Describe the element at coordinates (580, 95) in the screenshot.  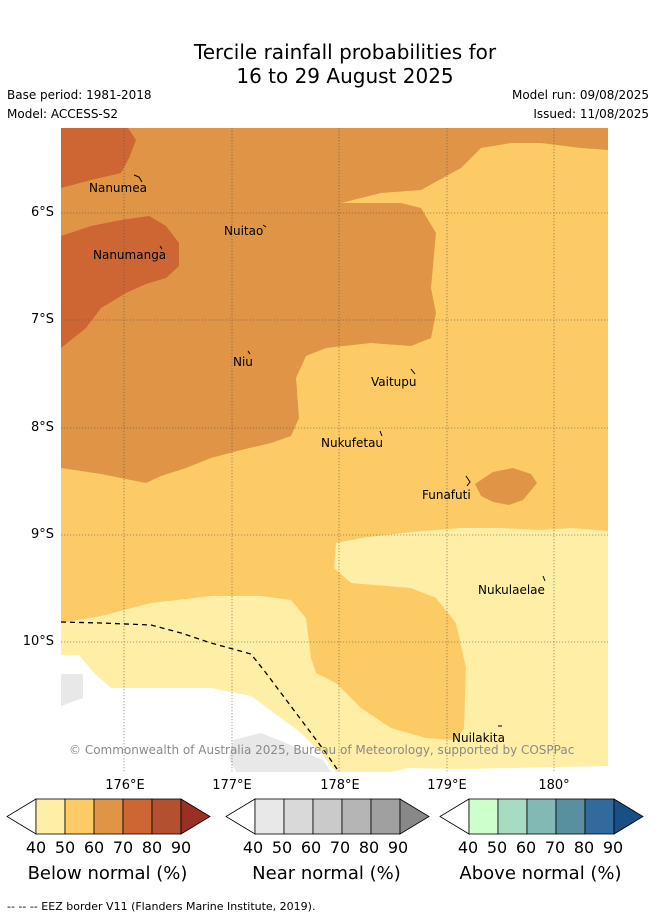
I see `model-run: Model run: 09/08/2025` at that location.